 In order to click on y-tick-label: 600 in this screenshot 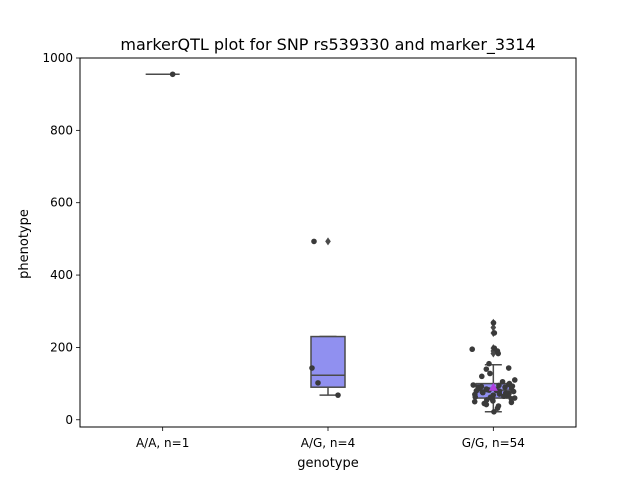, I will do `click(61, 203)`.